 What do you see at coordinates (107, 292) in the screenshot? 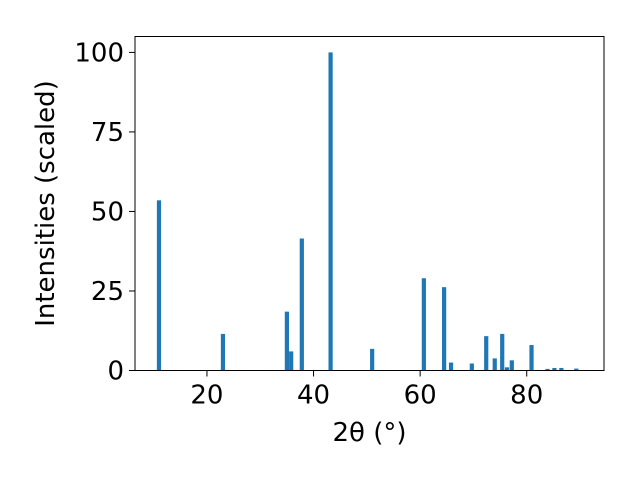
I see `y-tick-label-1: 25` at bounding box center [107, 292].